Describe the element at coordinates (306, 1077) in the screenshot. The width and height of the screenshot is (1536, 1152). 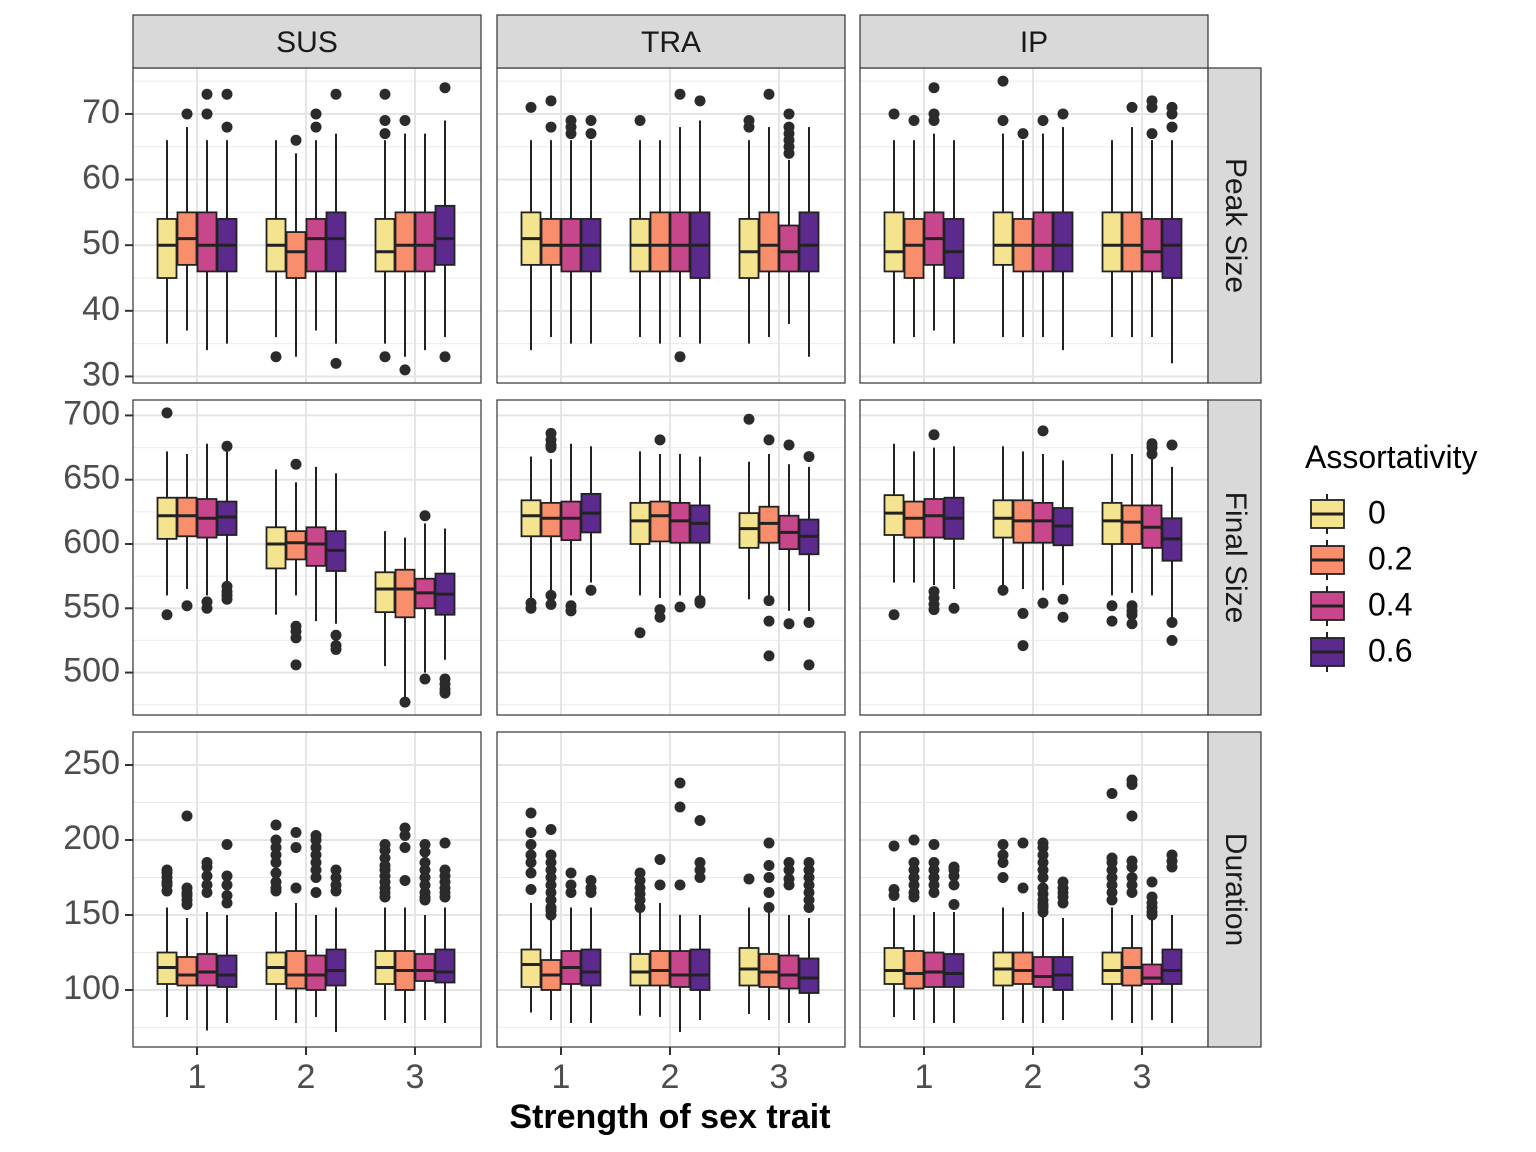
I see `x-tick-label: 2` at that location.